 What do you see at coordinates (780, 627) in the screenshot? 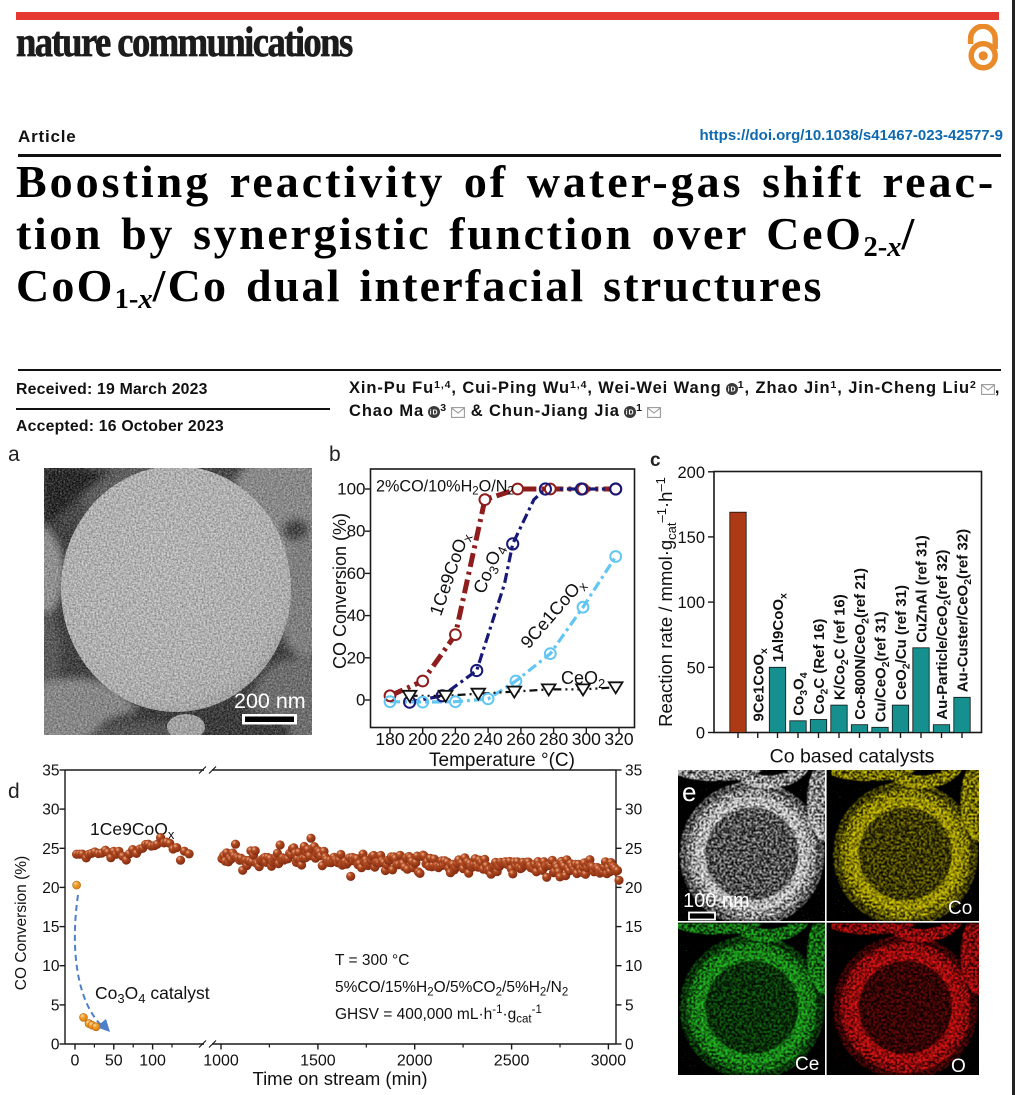
I see `svg-text: 1Al9CoOx` at bounding box center [780, 627].